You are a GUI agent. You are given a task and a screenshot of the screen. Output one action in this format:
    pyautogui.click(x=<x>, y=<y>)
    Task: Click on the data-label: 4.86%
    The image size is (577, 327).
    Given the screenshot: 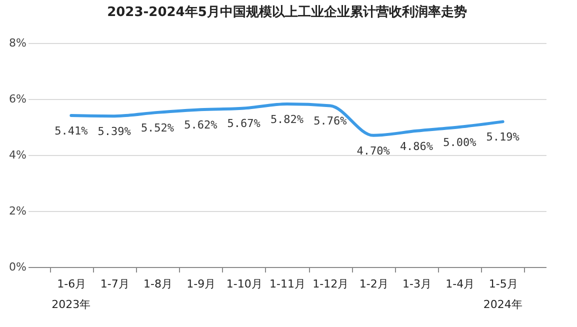 What is the action you would take?
    pyautogui.click(x=417, y=146)
    